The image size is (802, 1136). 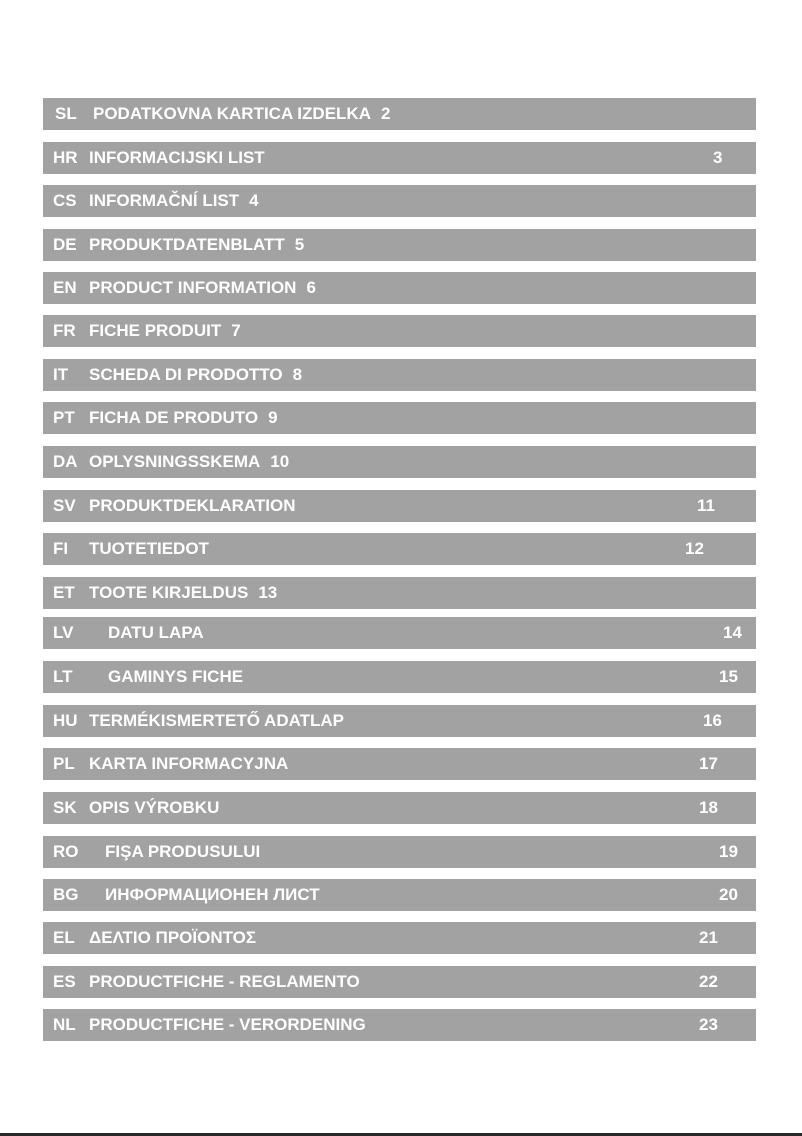 What do you see at coordinates (399, 506) in the screenshot?
I see `toc-entry-sv: SV PRODUKTDEKLARATION 11` at bounding box center [399, 506].